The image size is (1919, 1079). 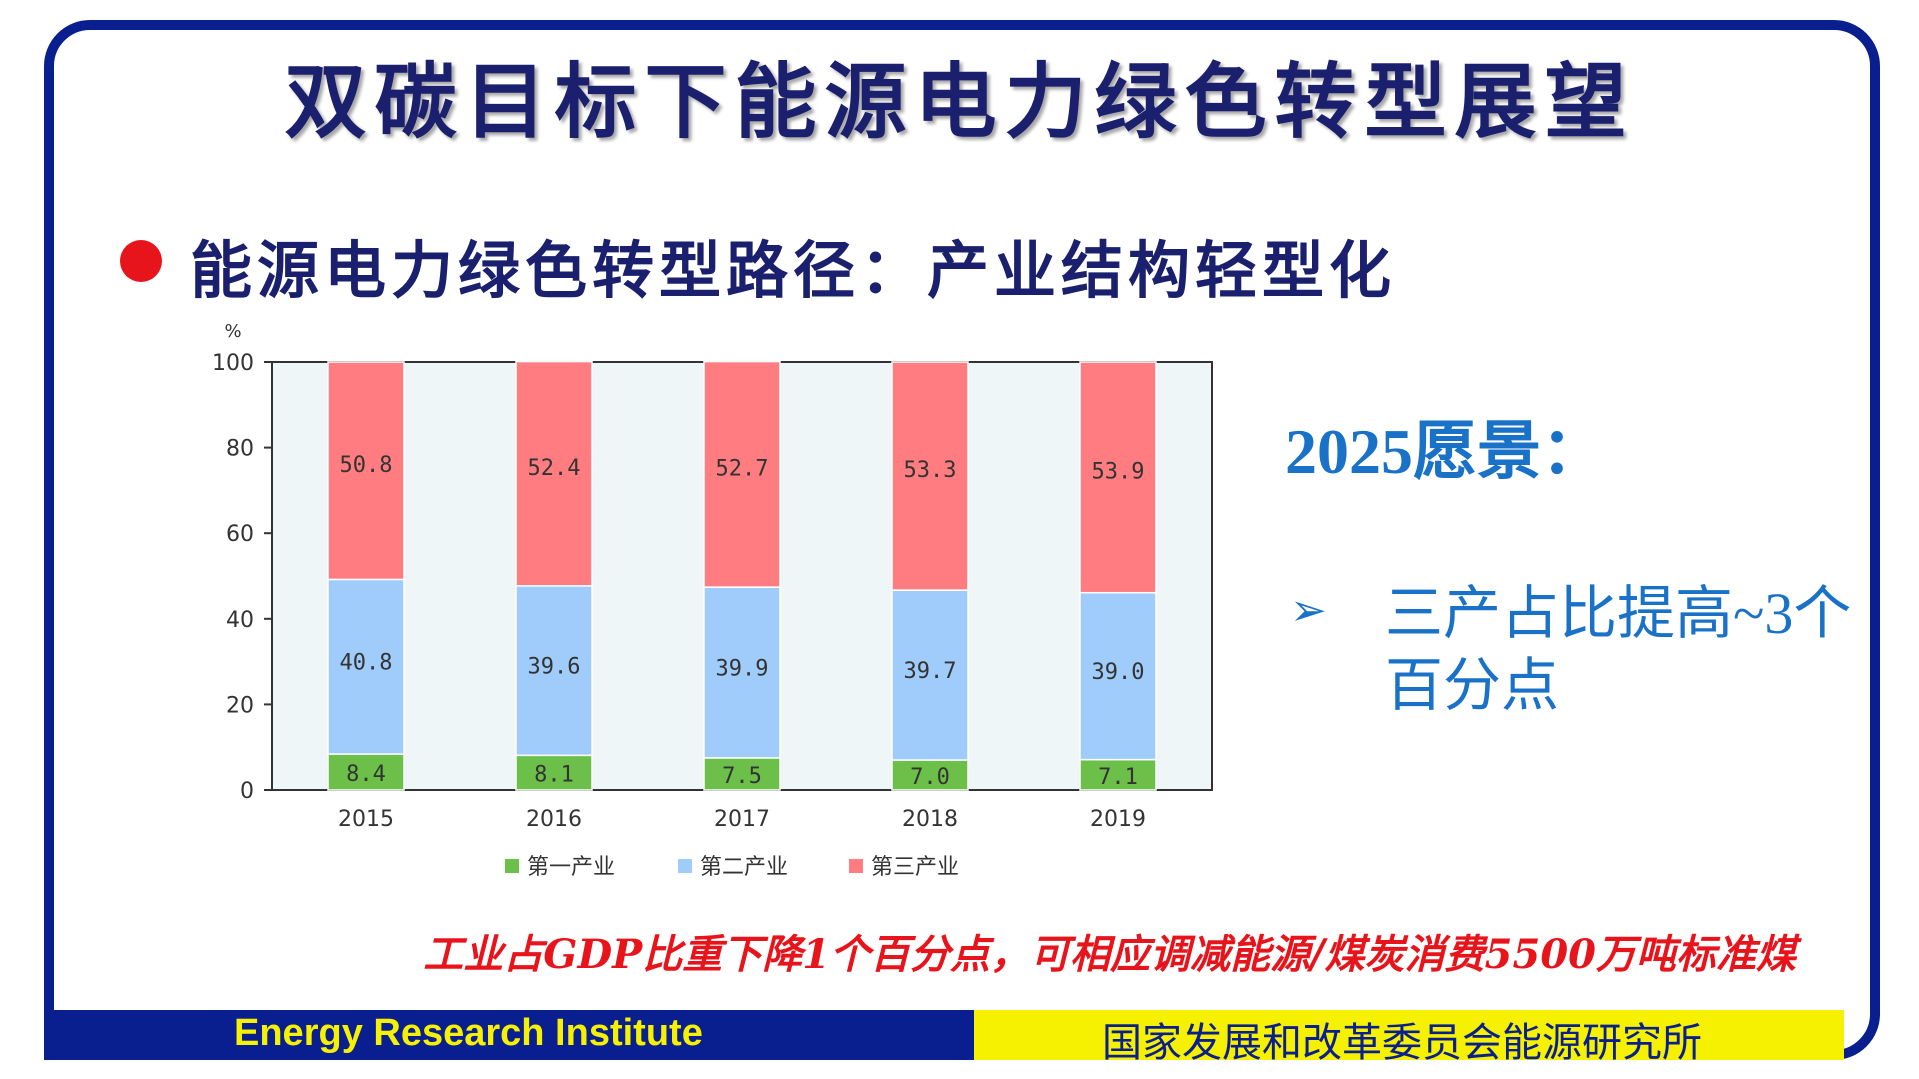 What do you see at coordinates (1118, 819) in the screenshot?
I see `x-tick-label: 2019` at bounding box center [1118, 819].